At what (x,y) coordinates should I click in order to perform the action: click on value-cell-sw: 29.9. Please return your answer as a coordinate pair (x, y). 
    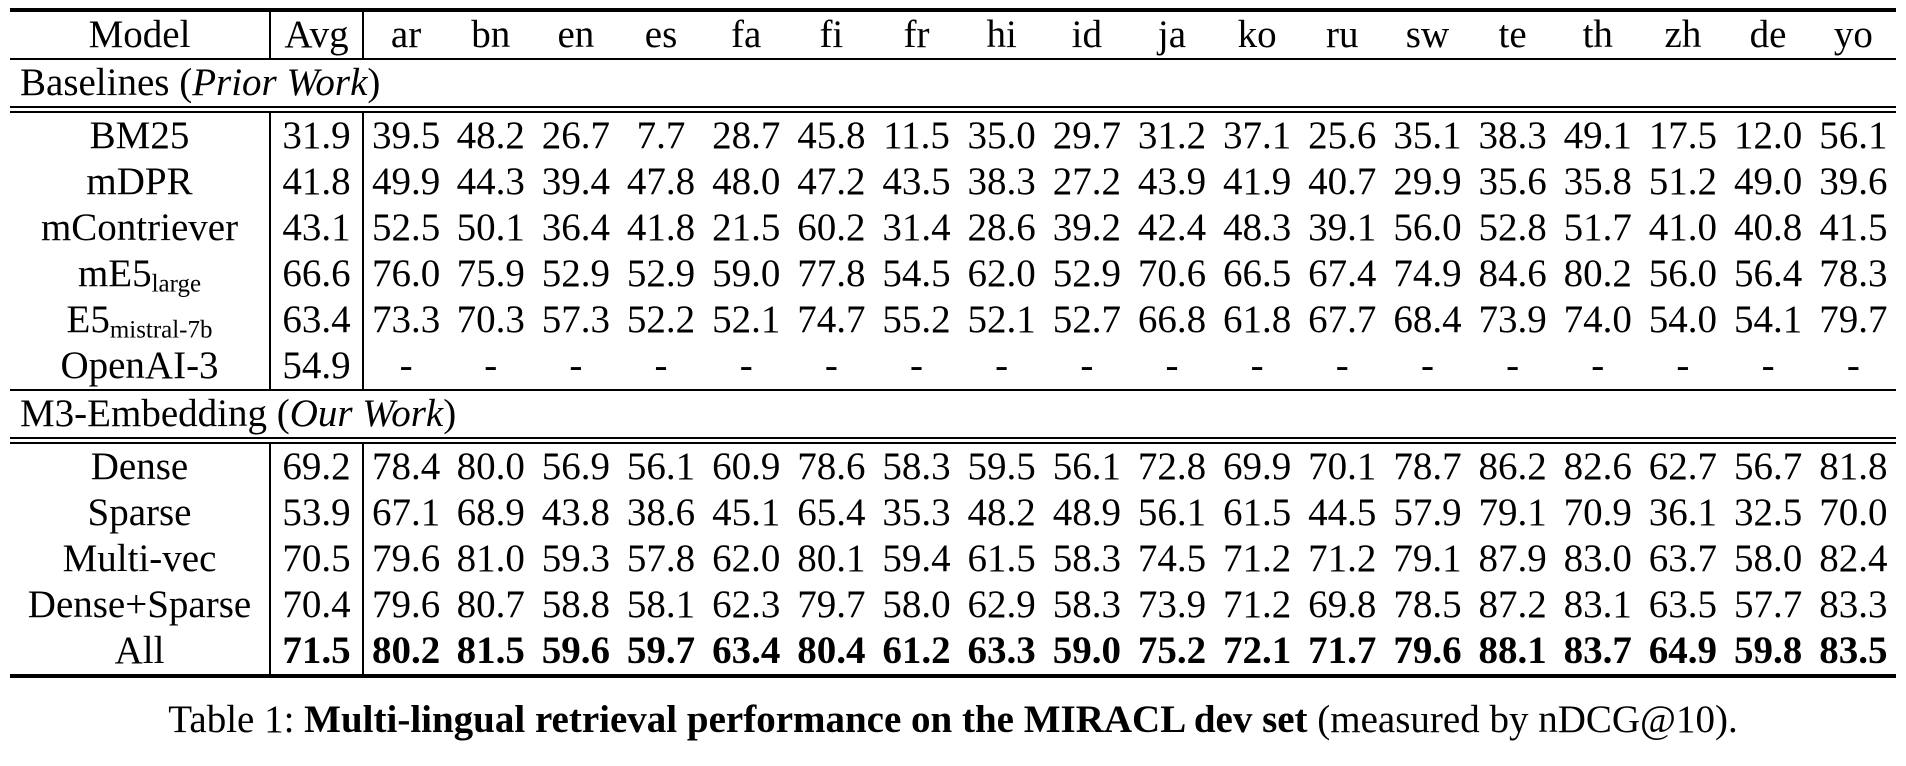
    Looking at the image, I should click on (1427, 181).